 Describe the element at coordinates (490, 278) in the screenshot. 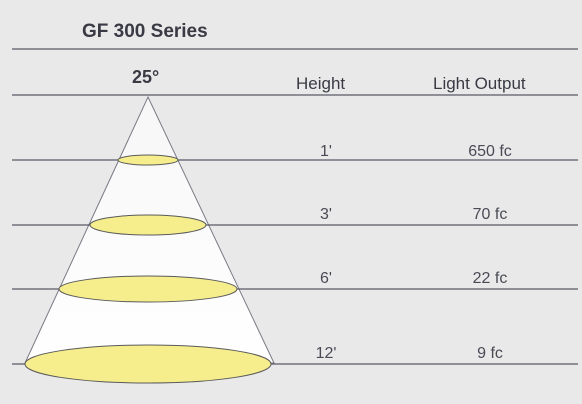

I see `row-3-output: 22 fc` at that location.